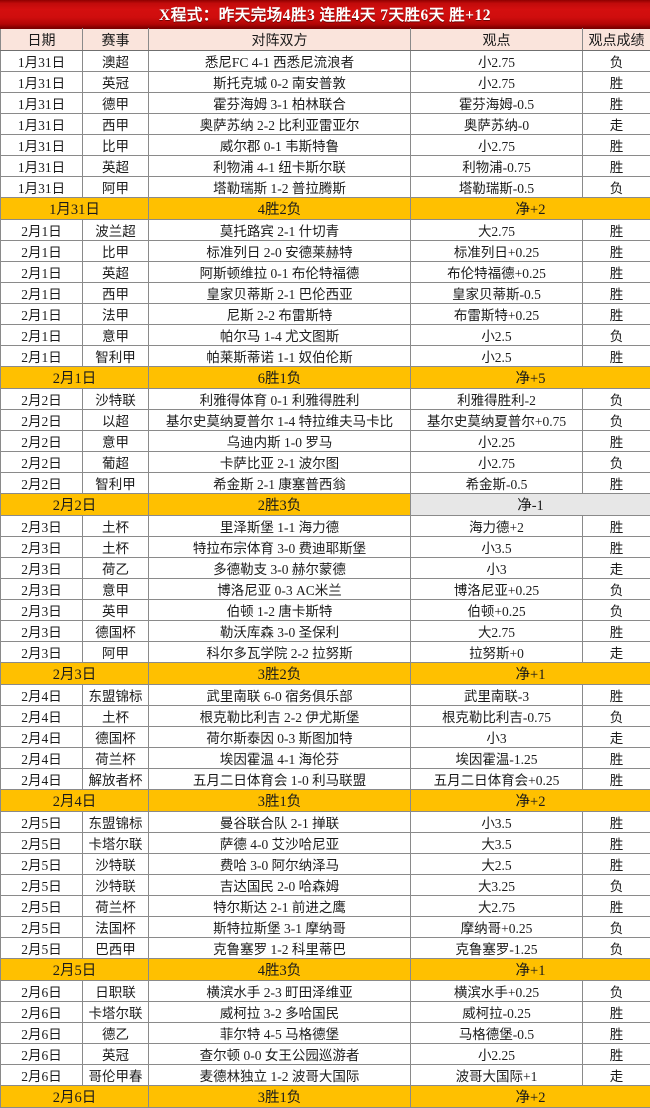 The image size is (650, 1108). Describe the element at coordinates (116, 483) in the screenshot. I see `cell-league: 智利甲` at that location.